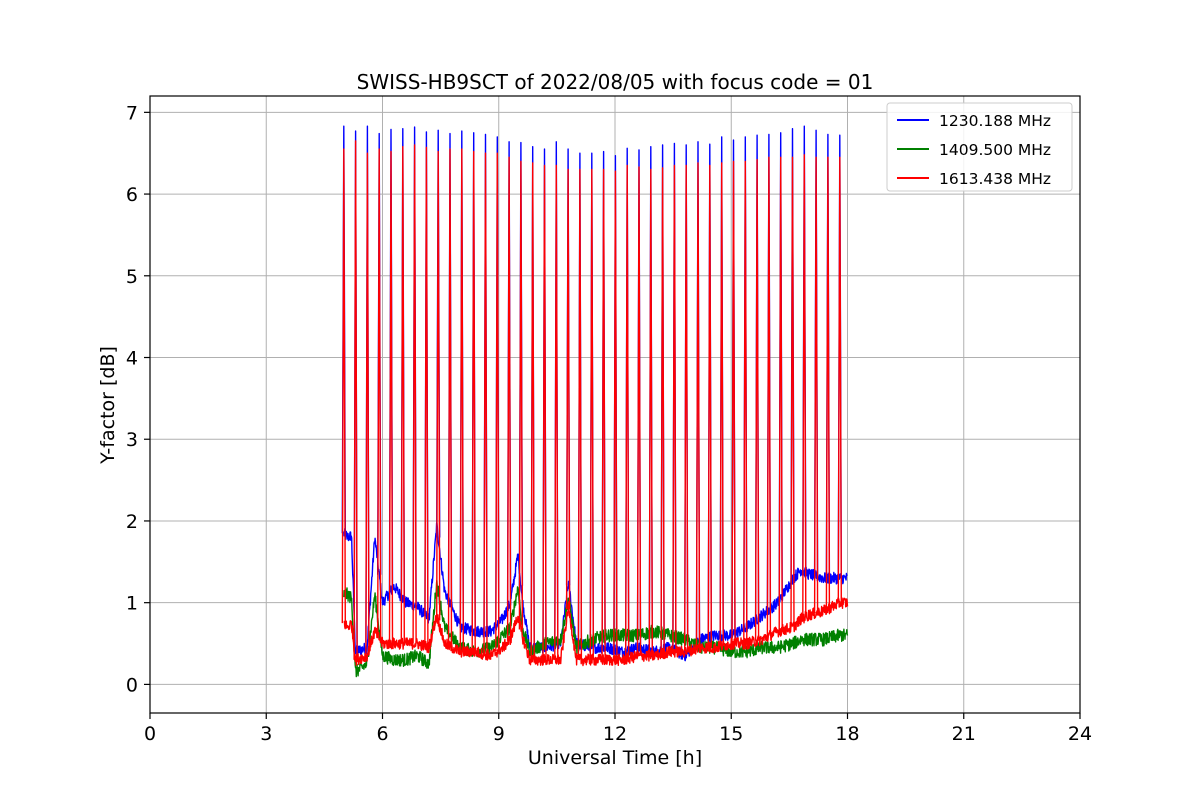  I want to click on x-tick-label: 12, so click(615, 734).